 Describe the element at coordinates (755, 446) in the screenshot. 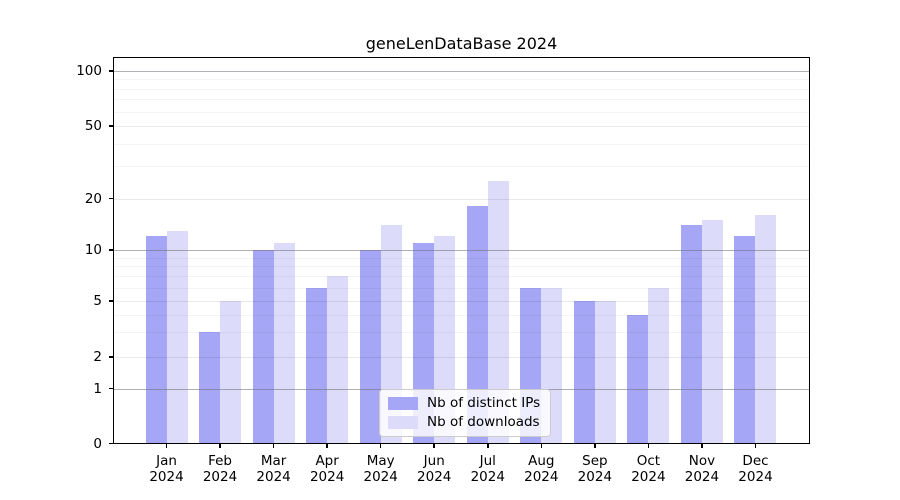

I see `x-tick-dec` at that location.